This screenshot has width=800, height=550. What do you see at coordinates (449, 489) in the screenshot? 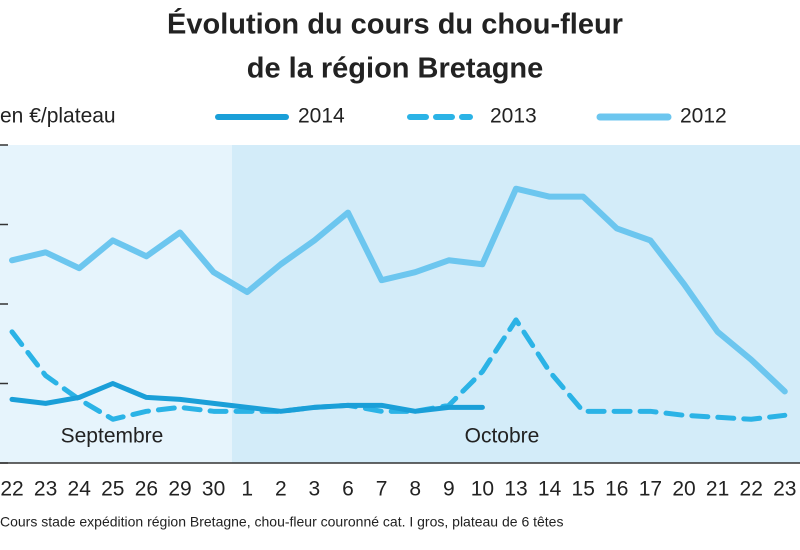
I see `x-tick-label: 9` at bounding box center [449, 489].